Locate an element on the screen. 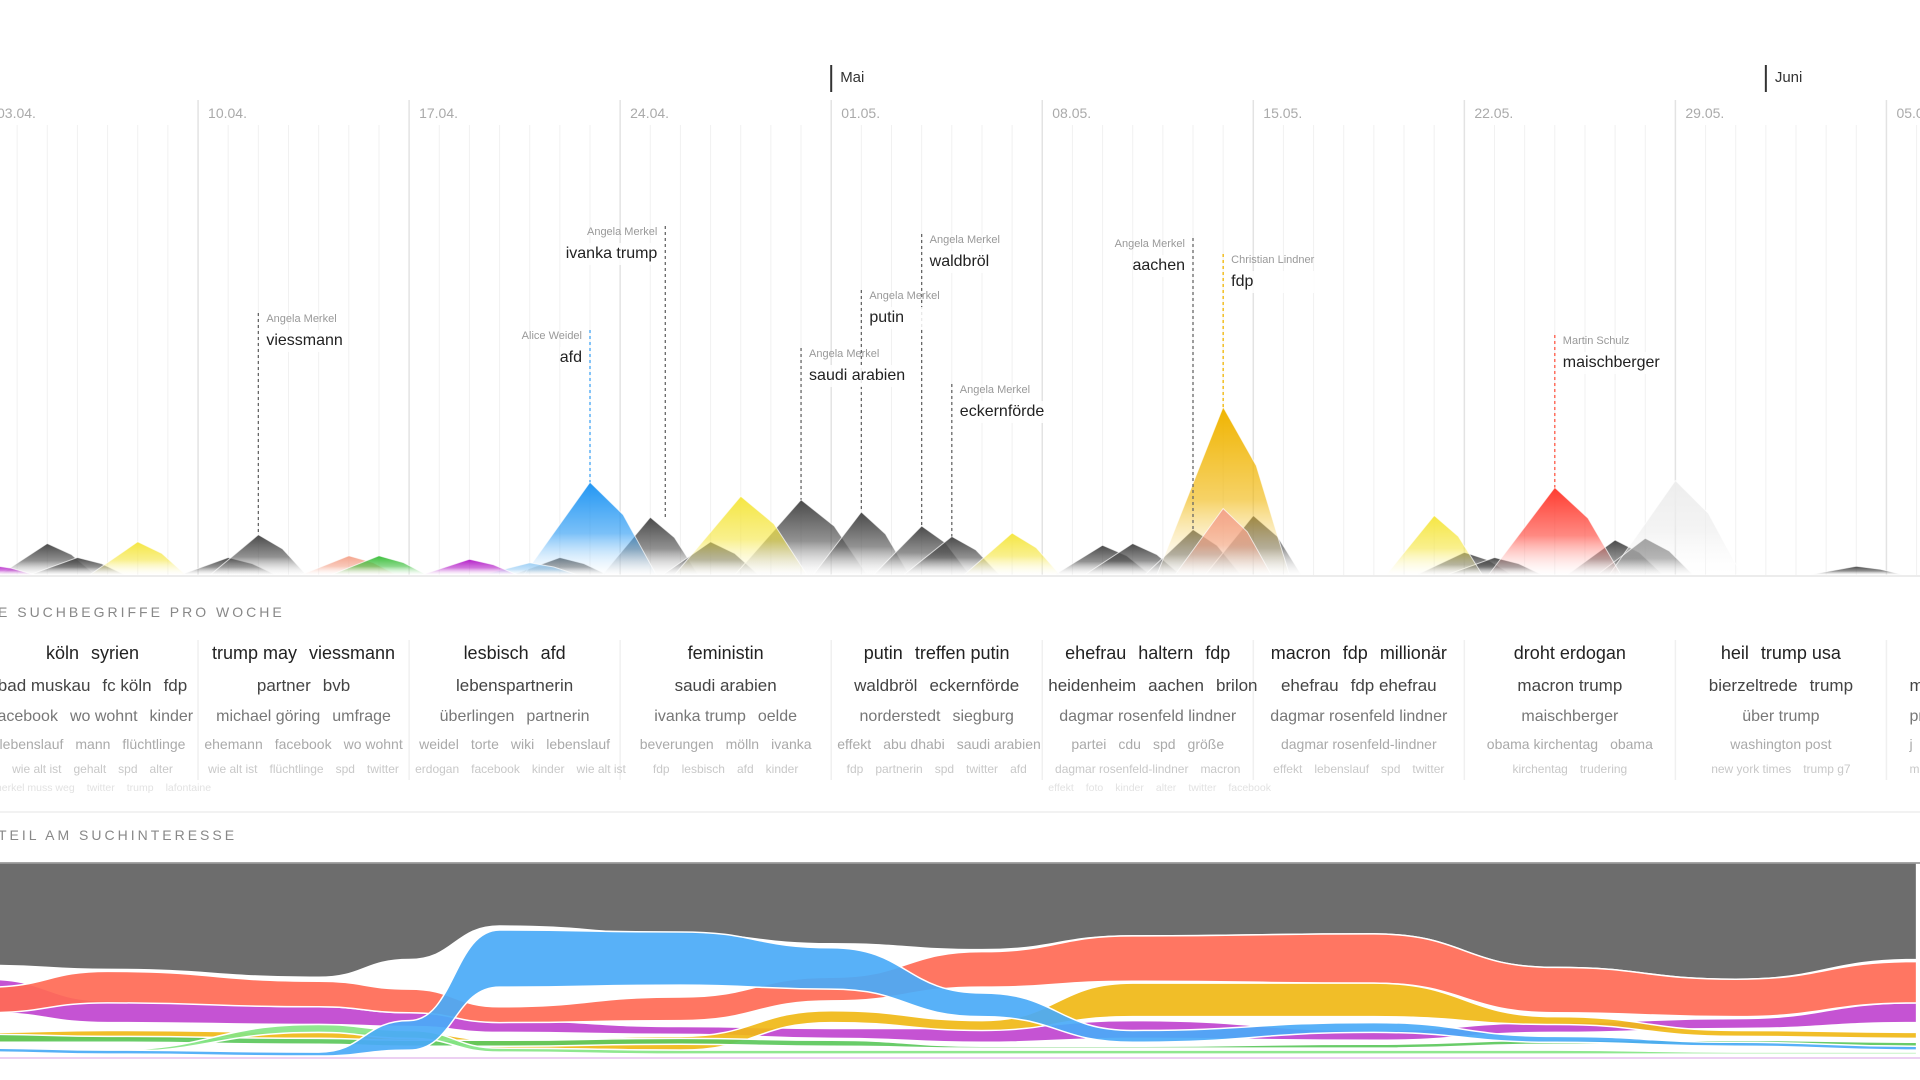 Image resolution: width=1920 pixels, height=1080 pixels. term-row: köln syrien is located at coordinates (99, 653).